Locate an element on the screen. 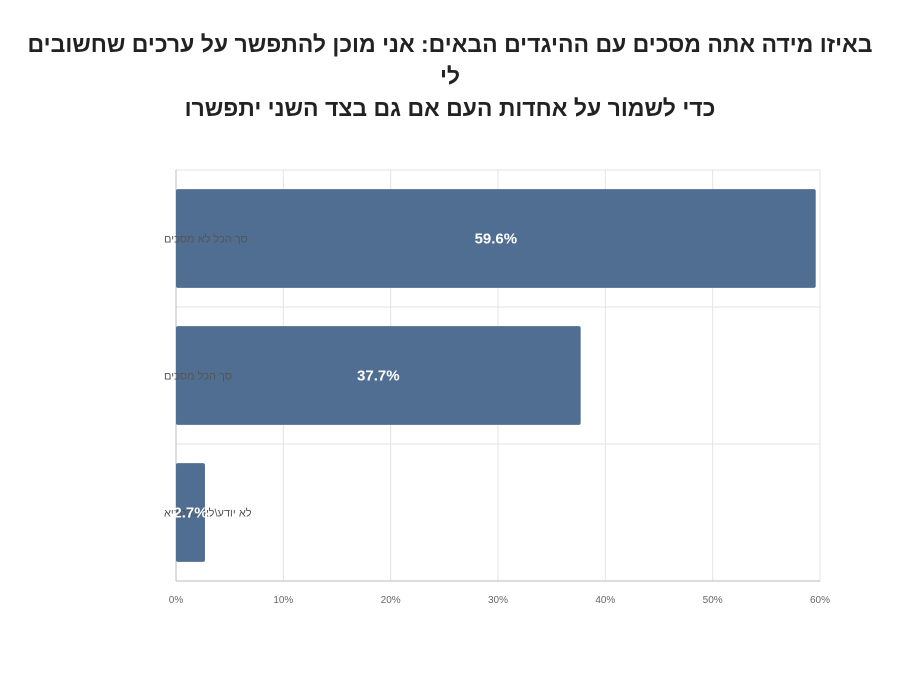 The width and height of the screenshot is (900, 700). x-tick-label: 60% is located at coordinates (820, 600).